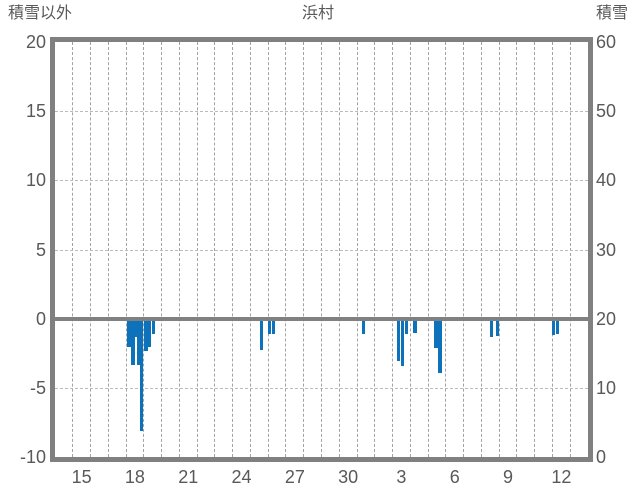 The width and height of the screenshot is (636, 501). I want to click on right-tick-label: 20, so click(606, 318).